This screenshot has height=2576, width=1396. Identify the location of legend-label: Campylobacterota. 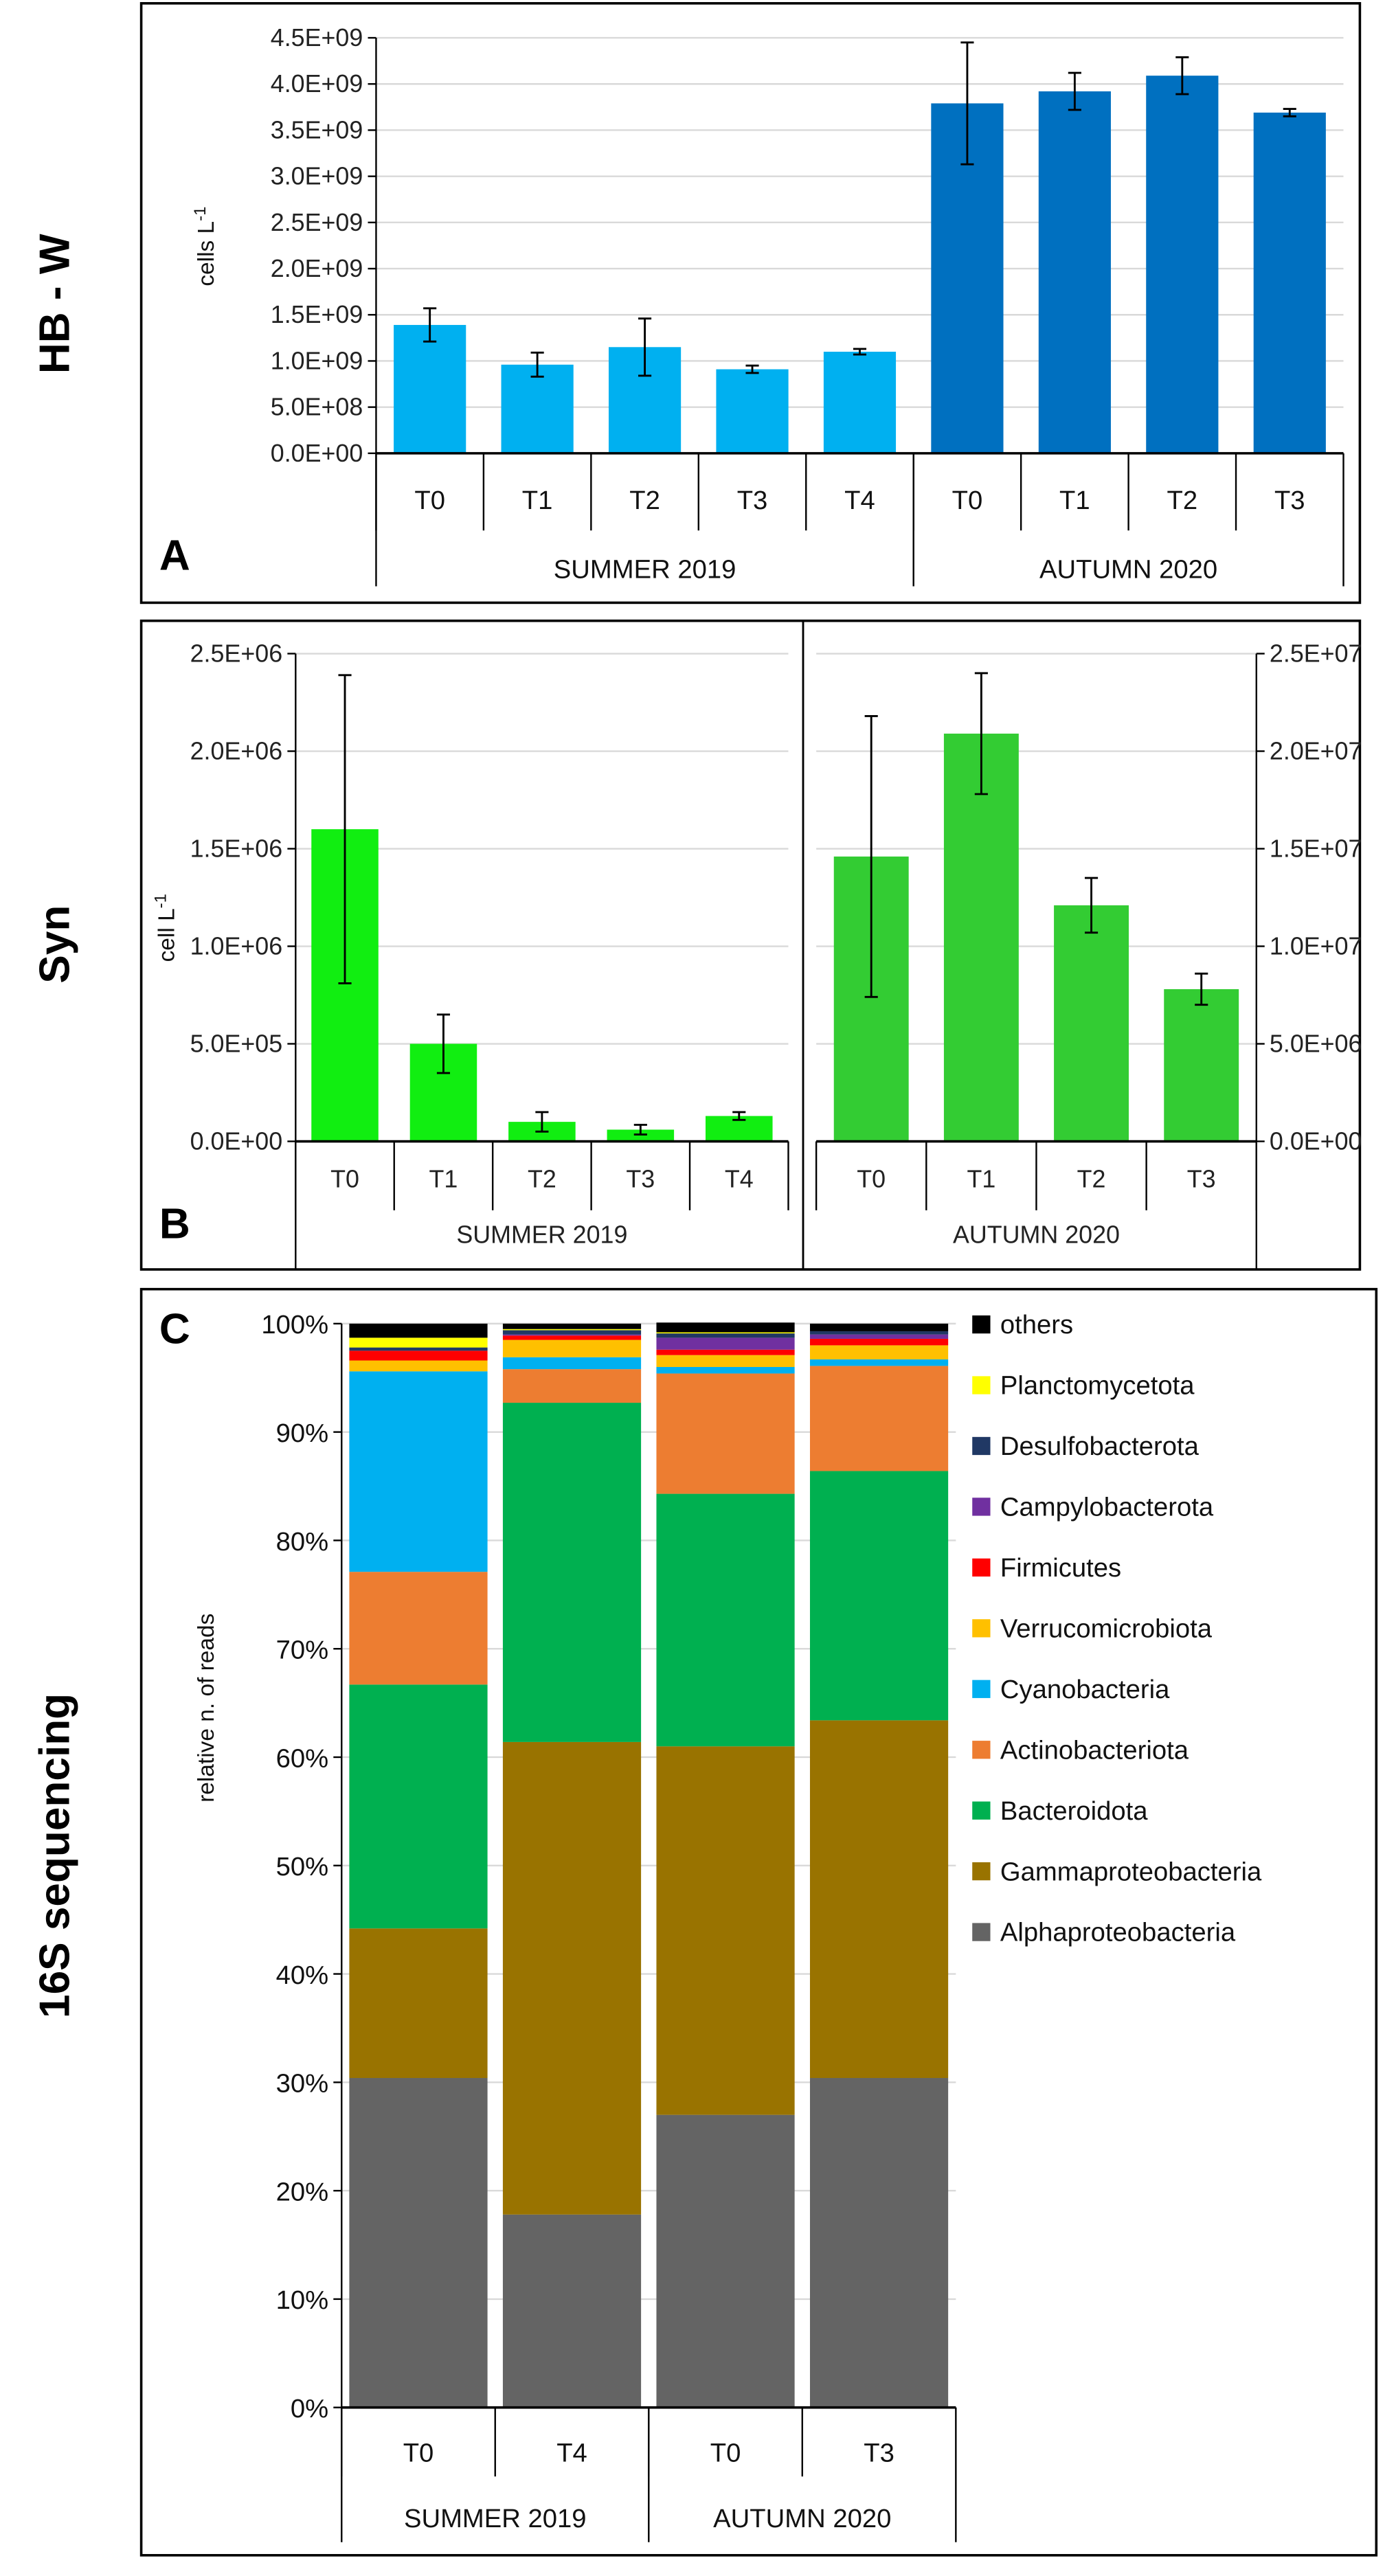
(1107, 1507).